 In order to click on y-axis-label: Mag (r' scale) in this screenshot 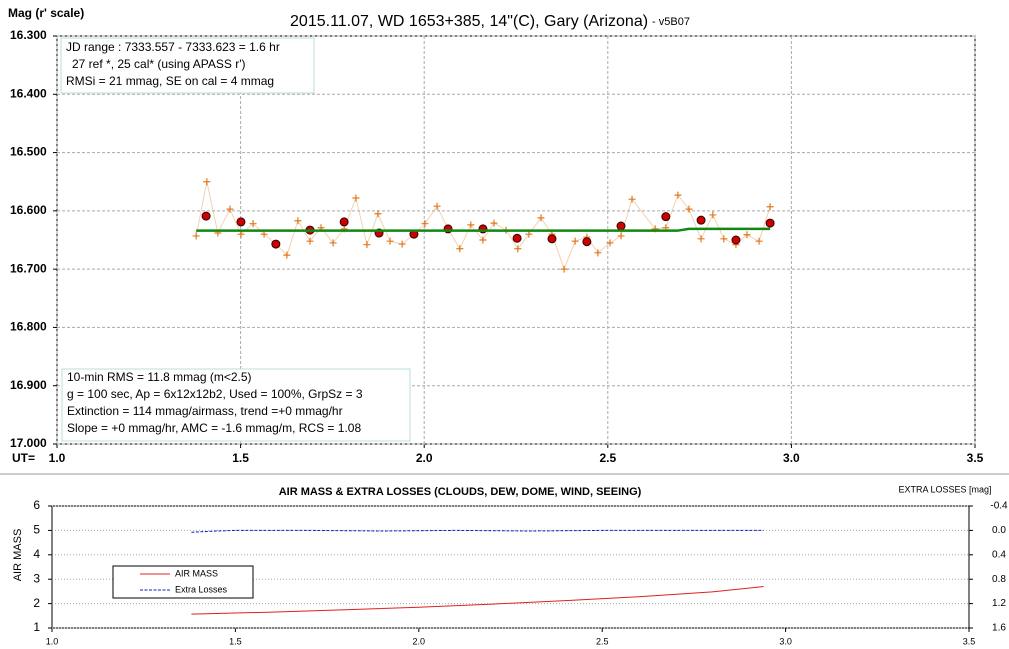, I will do `click(46, 13)`.